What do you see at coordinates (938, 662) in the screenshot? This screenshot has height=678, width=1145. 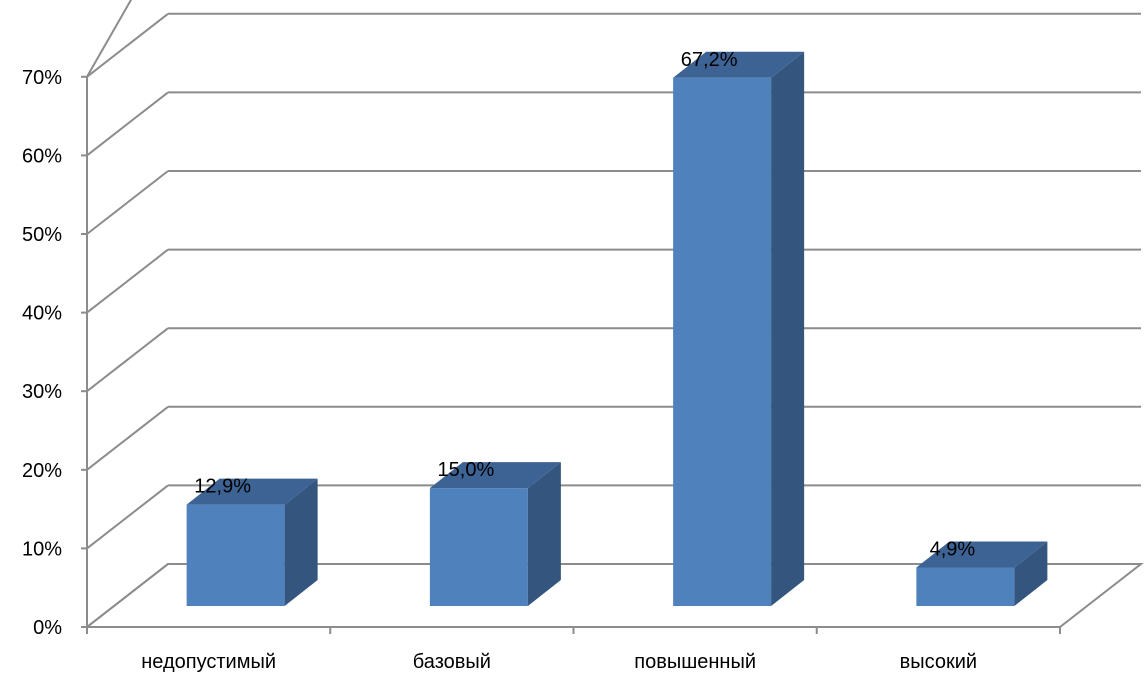 I see `x-category-label: высокий` at bounding box center [938, 662].